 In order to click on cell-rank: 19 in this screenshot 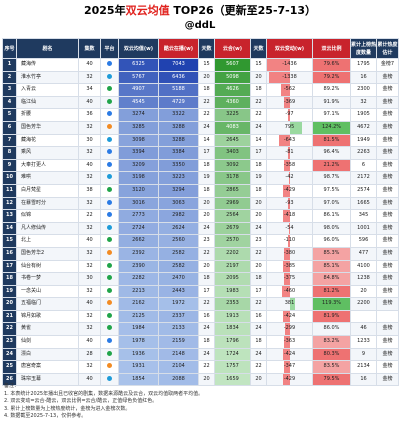, I will do `click(9, 291)`.